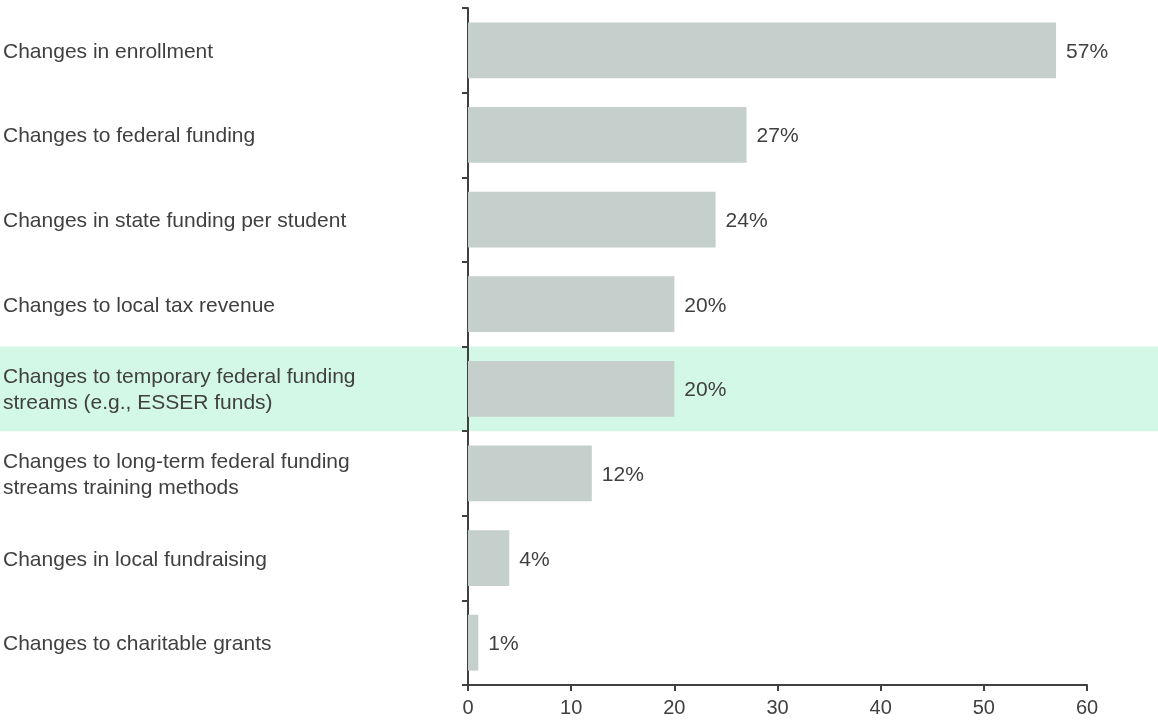  I want to click on x-tick-label: 30, so click(777, 707).